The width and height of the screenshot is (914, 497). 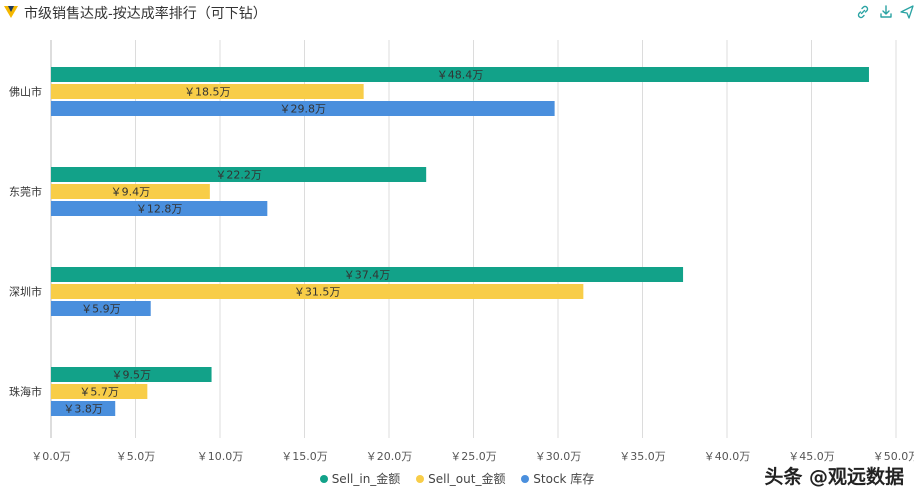 What do you see at coordinates (323, 479) in the screenshot?
I see `legend-dot-sell-in` at bounding box center [323, 479].